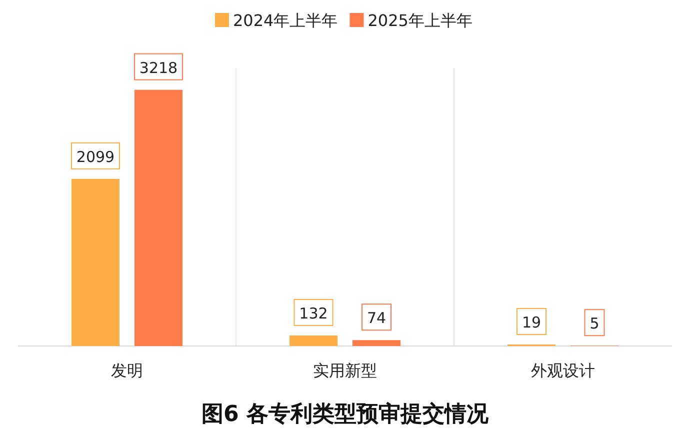  Describe the element at coordinates (532, 322) in the screenshot. I see `data-label: 19` at that location.